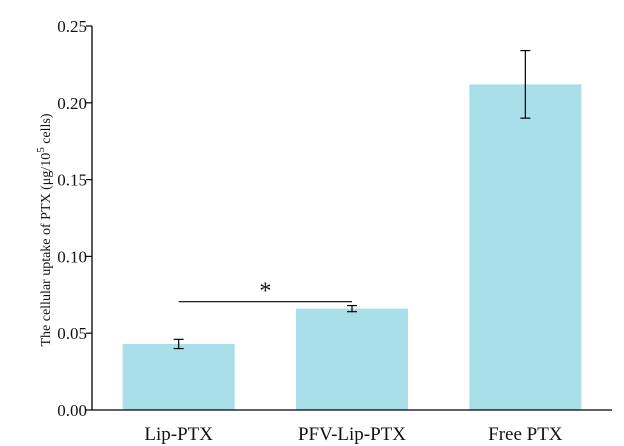  Describe the element at coordinates (46, 250) in the screenshot. I see `y-axis-label-prefix: The cellular uptake of PTX (μg/10` at that location.